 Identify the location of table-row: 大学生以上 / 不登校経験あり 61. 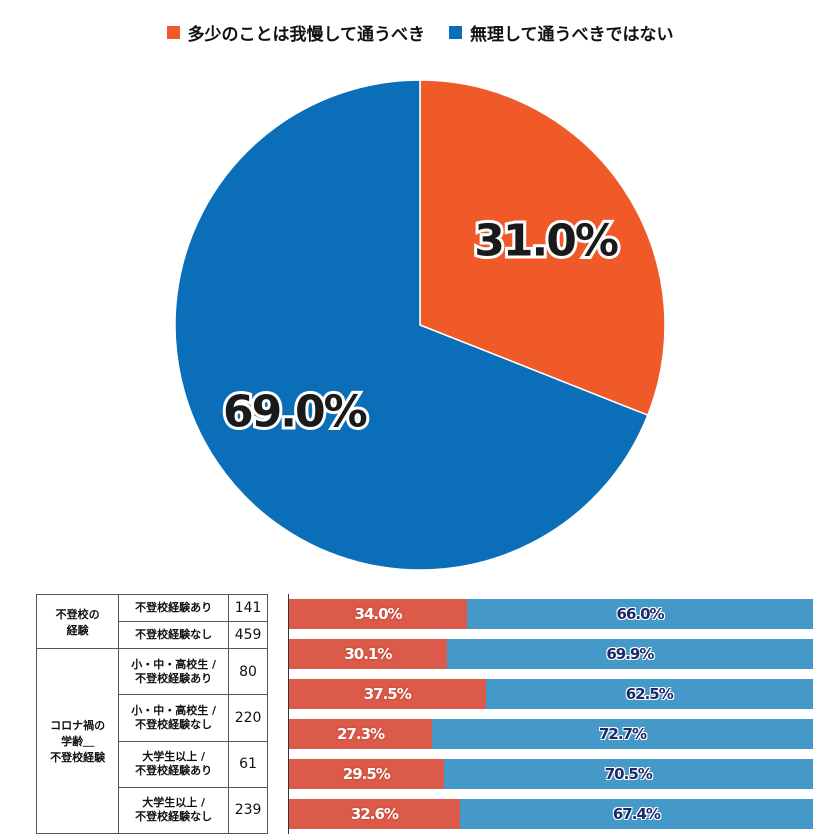
(152, 764).